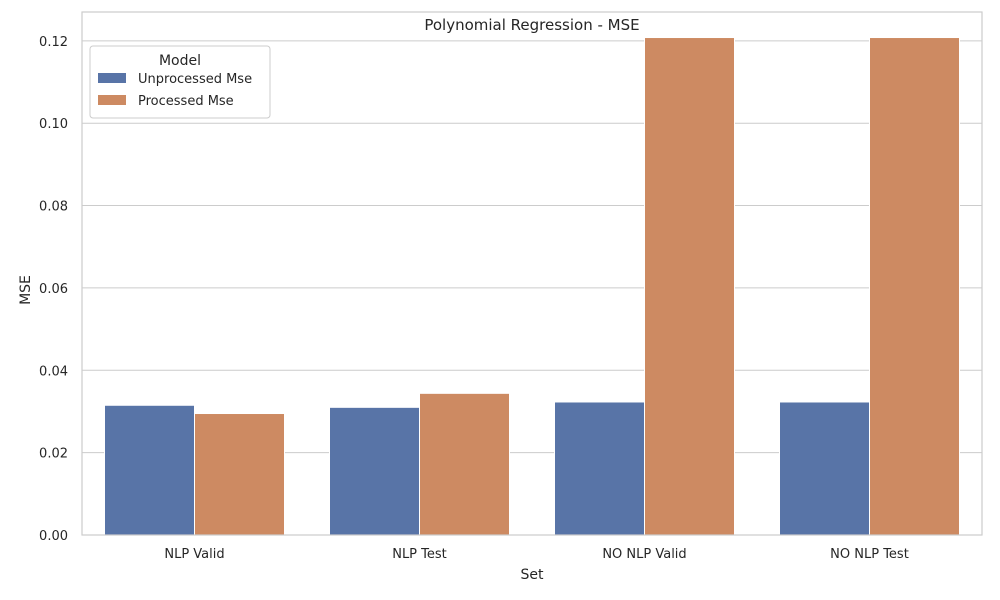  What do you see at coordinates (53, 536) in the screenshot?
I see `y-tick-label: 0.00` at bounding box center [53, 536].